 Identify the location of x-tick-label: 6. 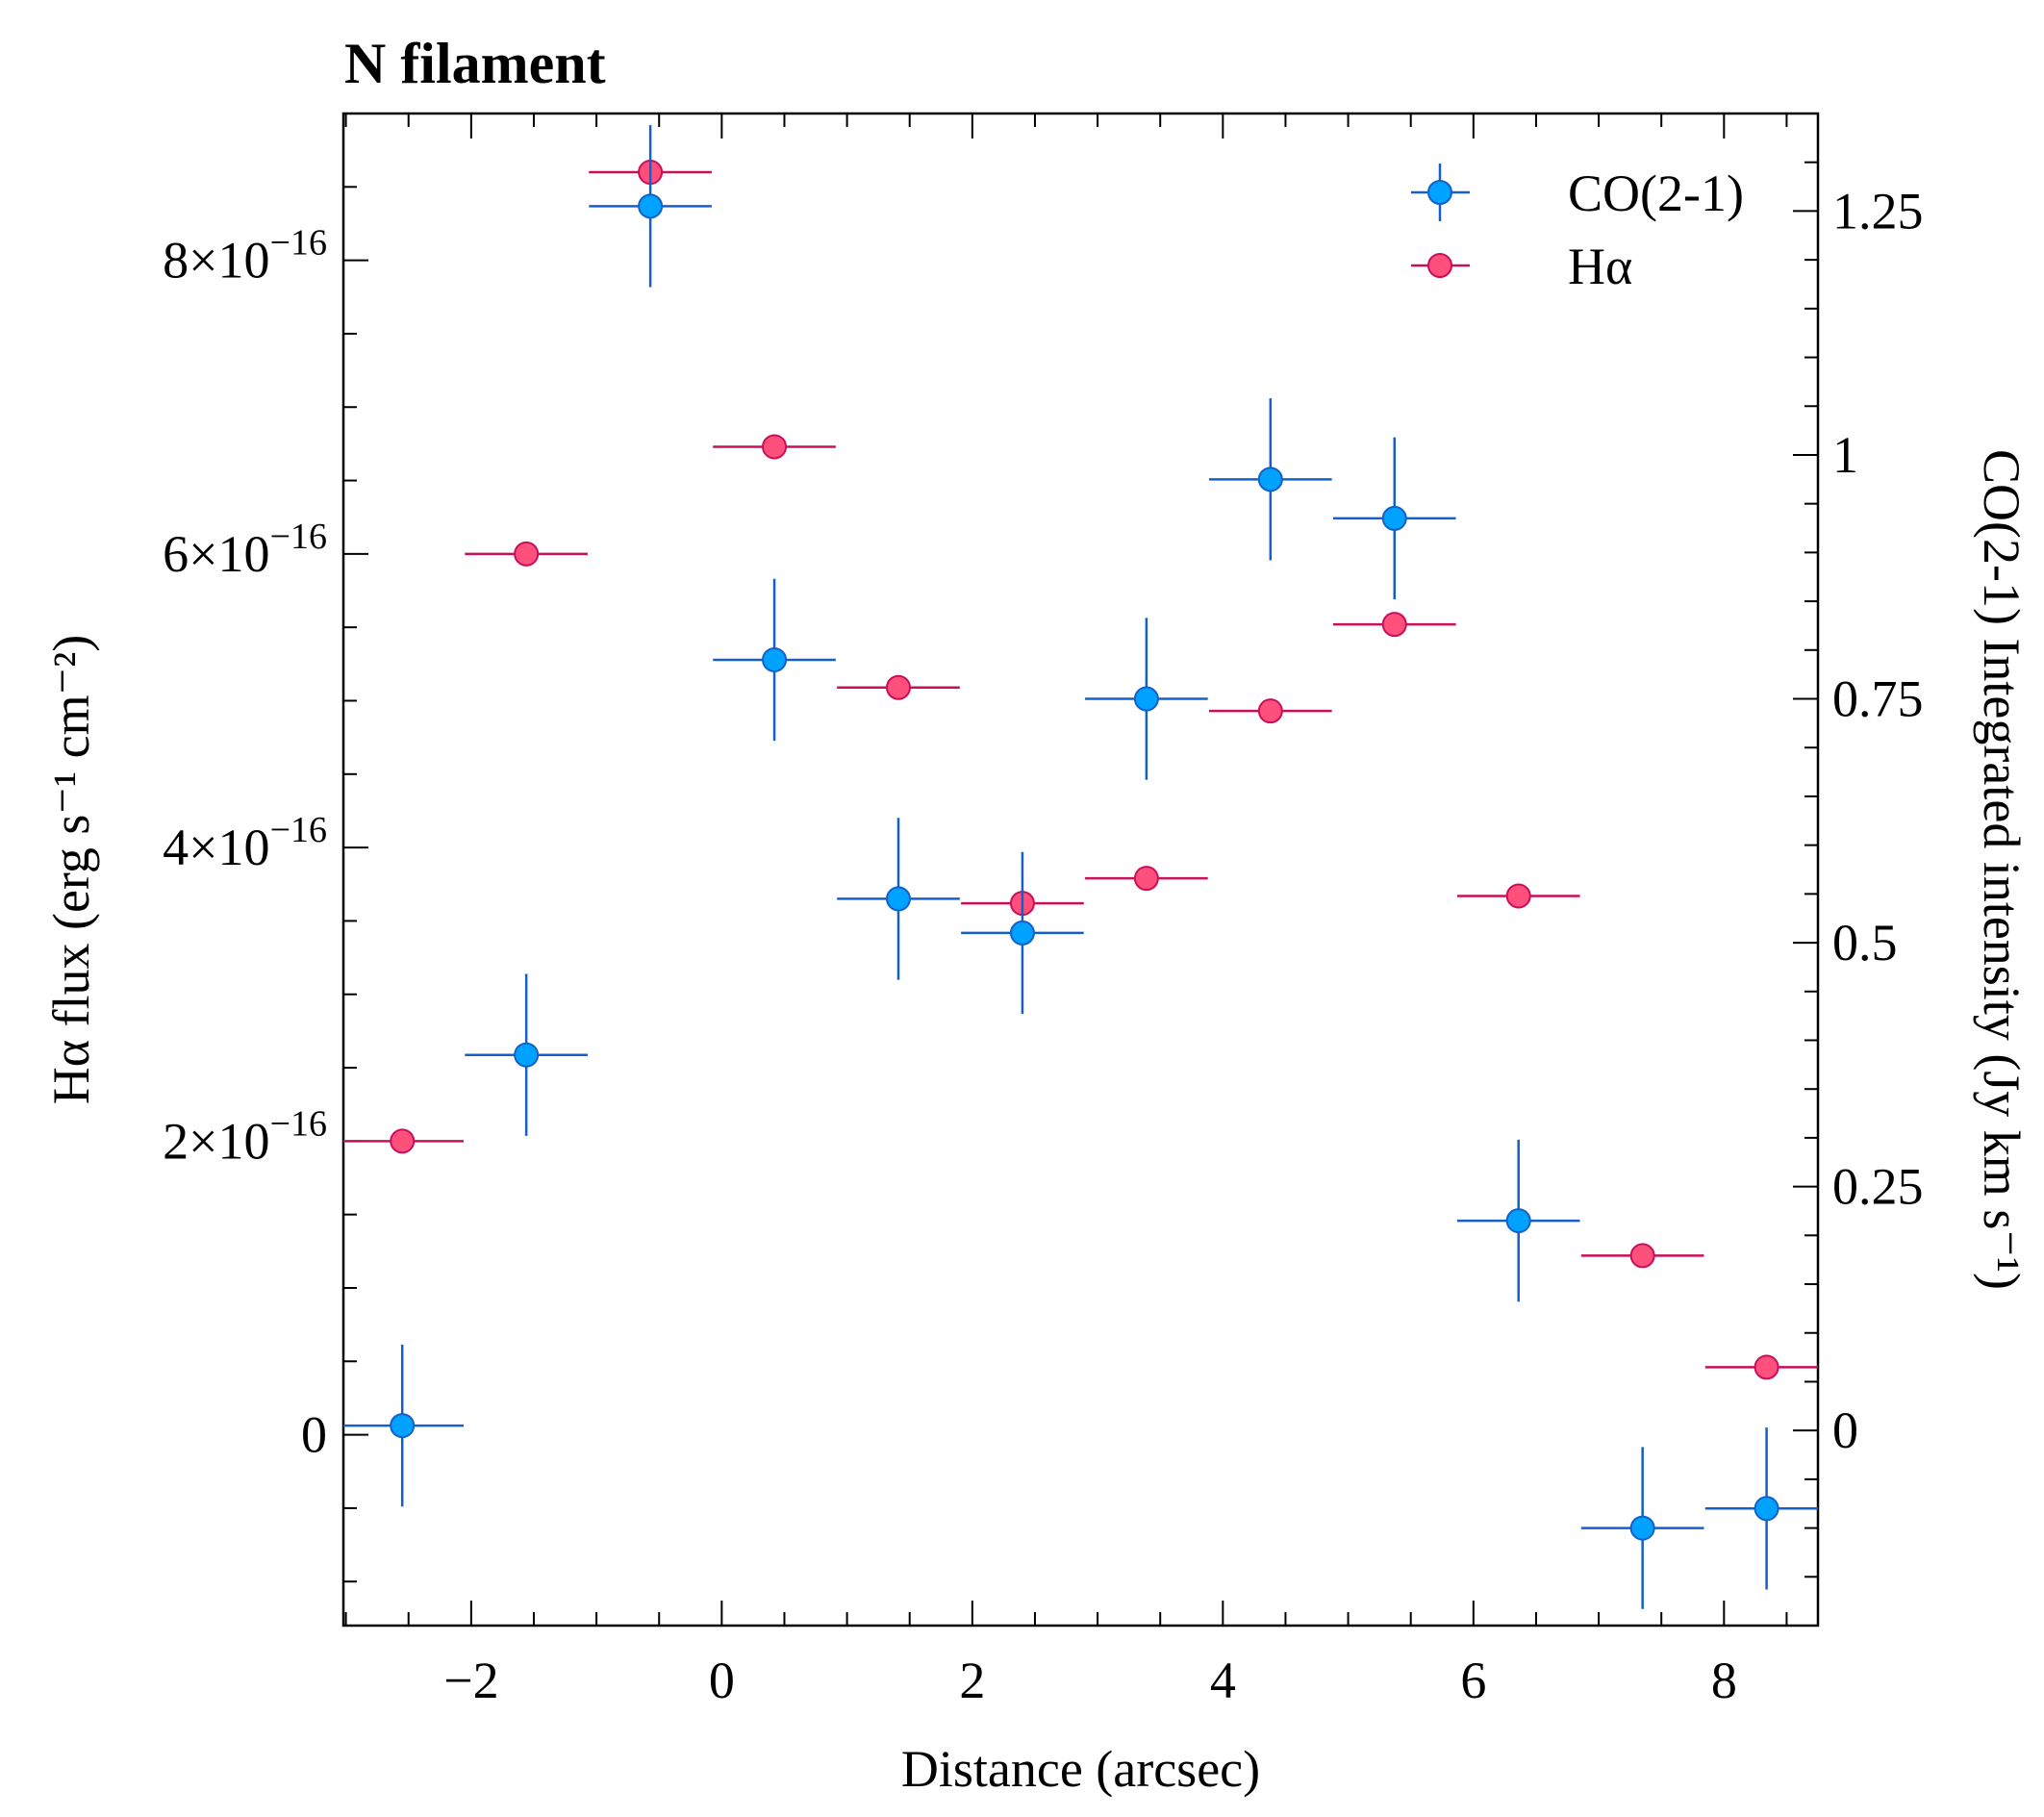
(1473, 1680).